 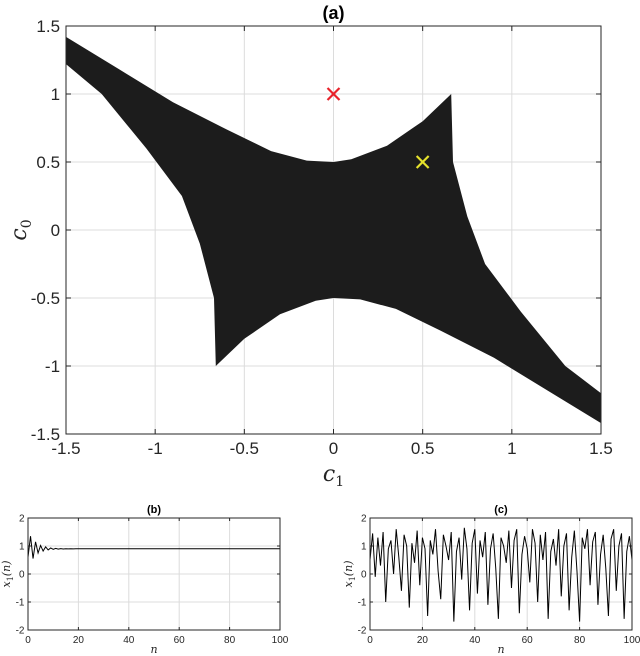 What do you see at coordinates (27, 223) in the screenshot?
I see `y-axis-label-sub: 0` at bounding box center [27, 223].